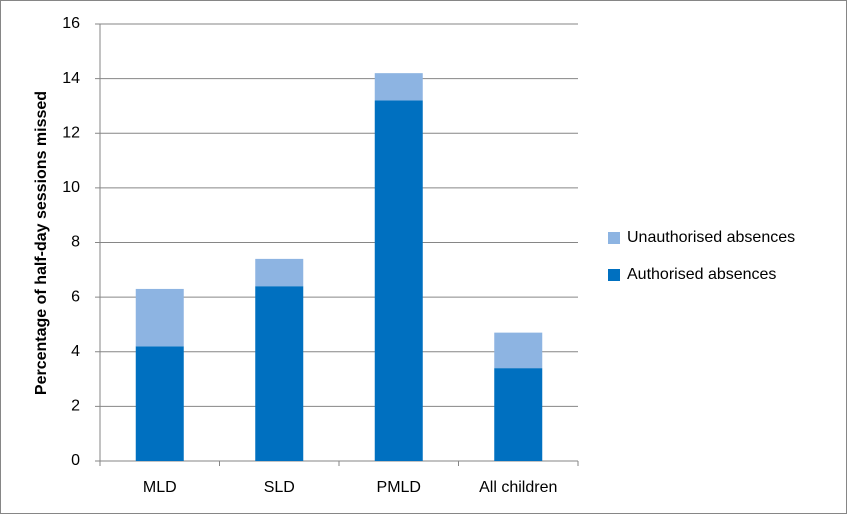 This screenshot has height=514, width=847. I want to click on x-tick-label: SLD, so click(279, 487).